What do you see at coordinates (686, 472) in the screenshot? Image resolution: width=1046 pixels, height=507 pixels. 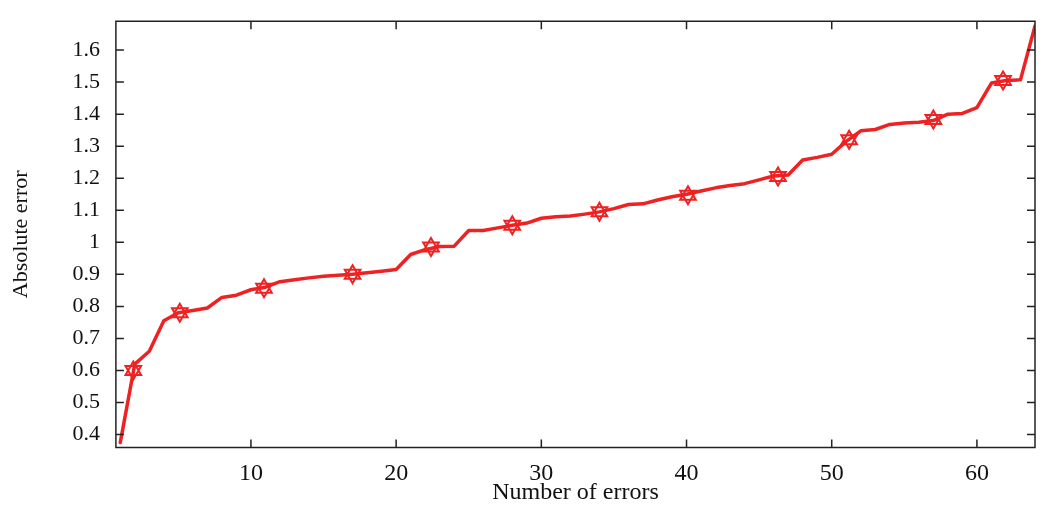 I see `x-tick-label: 40` at bounding box center [686, 472].